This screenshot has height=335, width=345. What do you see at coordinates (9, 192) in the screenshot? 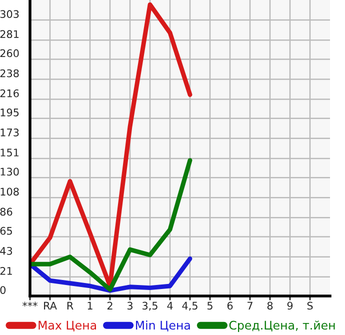
I see `y-tick-label: 108` at bounding box center [9, 192].